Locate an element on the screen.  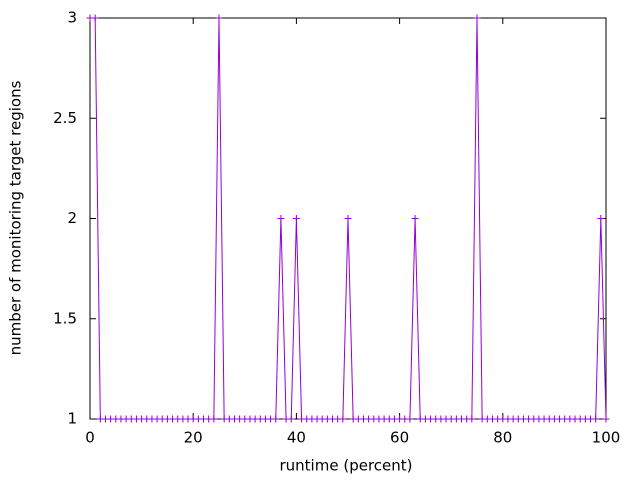
y-tick-label: 2 is located at coordinates (72, 218).